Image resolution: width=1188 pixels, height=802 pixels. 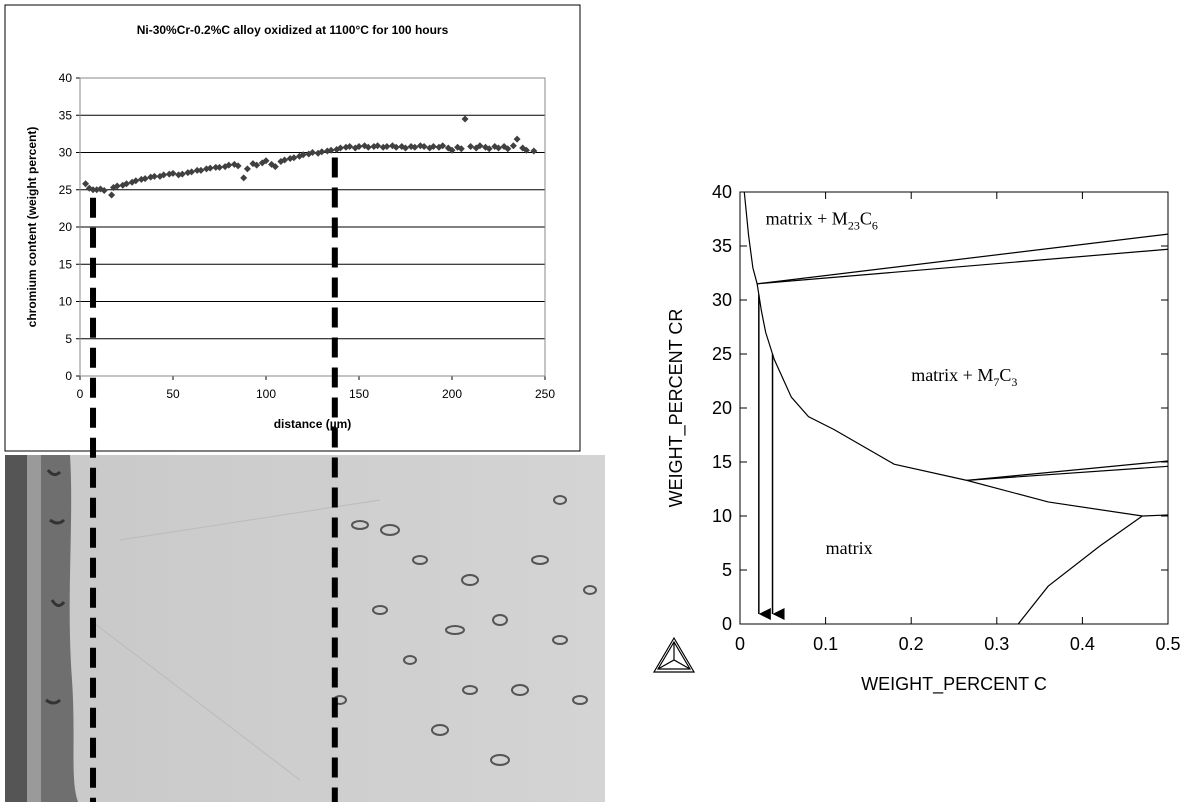 What do you see at coordinates (954, 684) in the screenshot?
I see `x-axis-title: WEIGHT_PERCENT C` at bounding box center [954, 684].